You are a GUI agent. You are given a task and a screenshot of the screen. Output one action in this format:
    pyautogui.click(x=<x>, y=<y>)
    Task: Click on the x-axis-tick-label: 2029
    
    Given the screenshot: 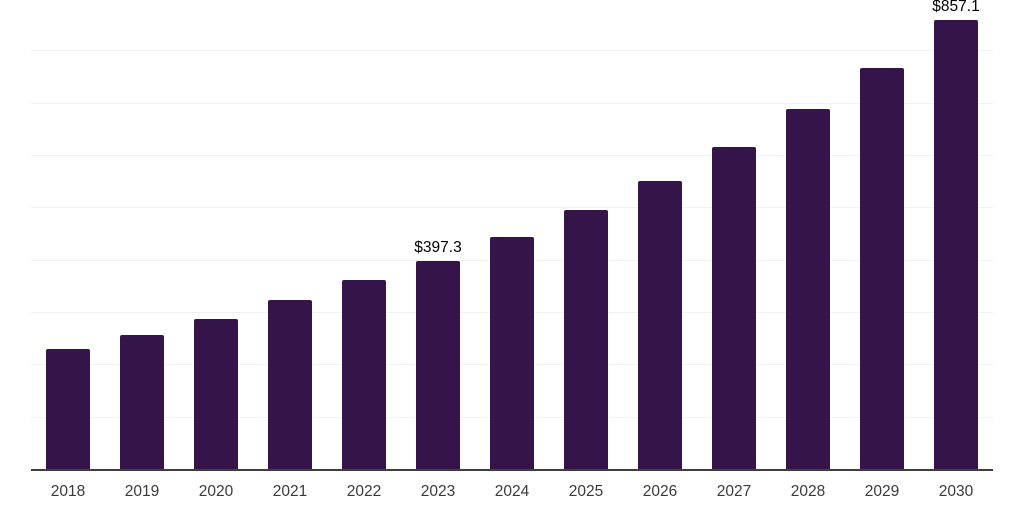 What is the action you would take?
    pyautogui.click(x=882, y=491)
    